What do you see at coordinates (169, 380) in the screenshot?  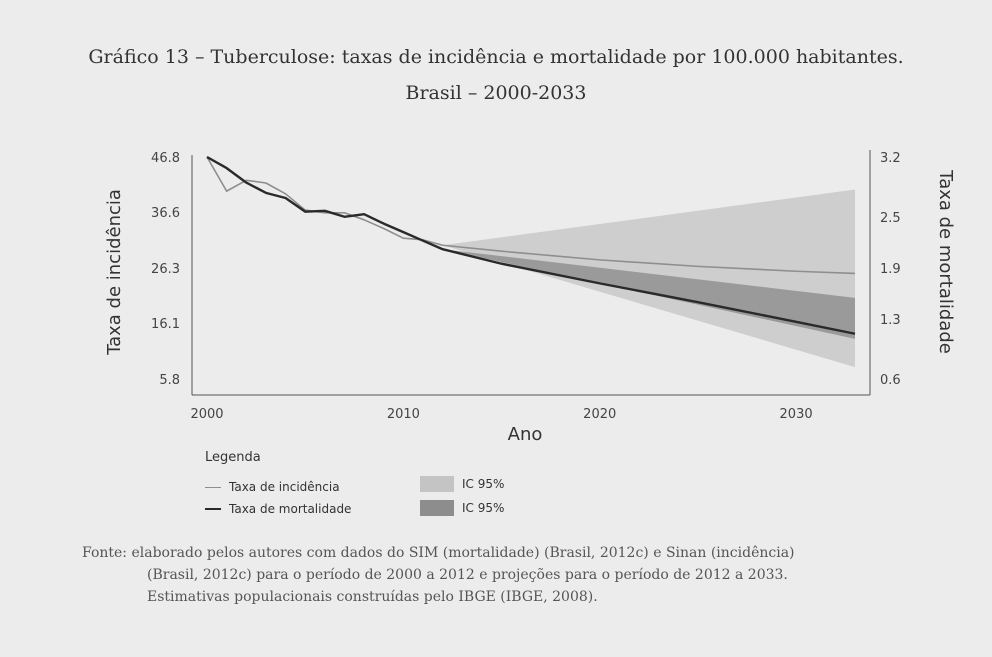 I see `y-left-tick-label: 5.8` at bounding box center [169, 380].